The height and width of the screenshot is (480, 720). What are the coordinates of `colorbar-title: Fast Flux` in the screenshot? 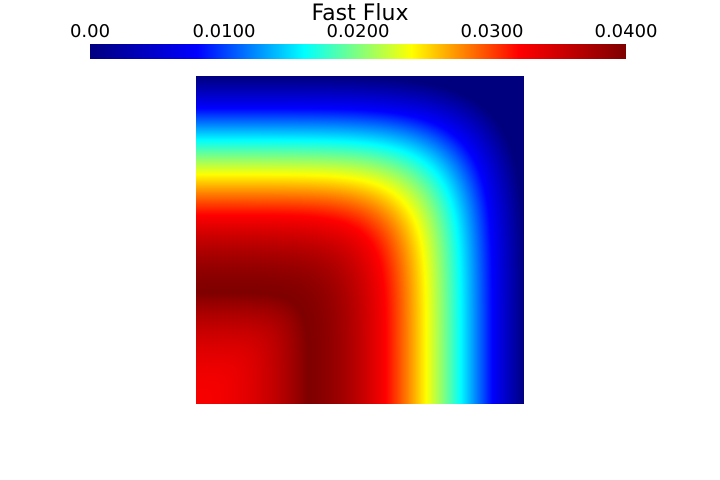 It's located at (360, 13).